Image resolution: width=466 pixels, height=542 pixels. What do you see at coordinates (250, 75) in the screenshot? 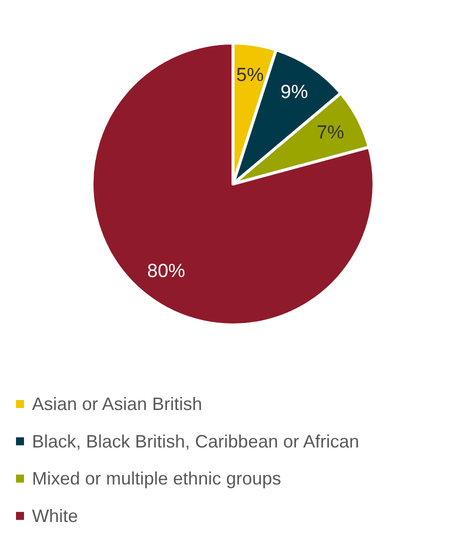
I see `data-label: 5%` at bounding box center [250, 75].